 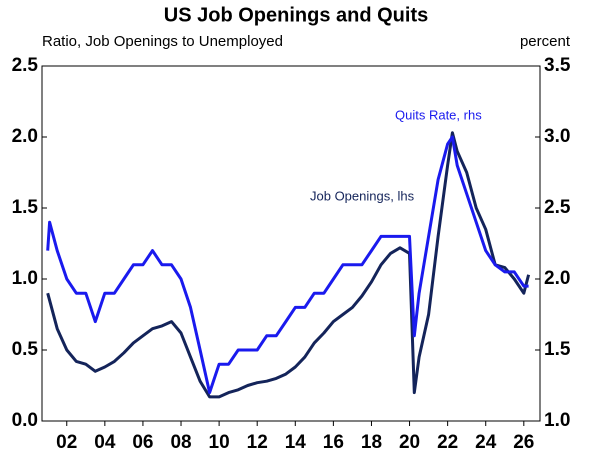 I want to click on x-tick-label: 18, so click(x=371, y=442).